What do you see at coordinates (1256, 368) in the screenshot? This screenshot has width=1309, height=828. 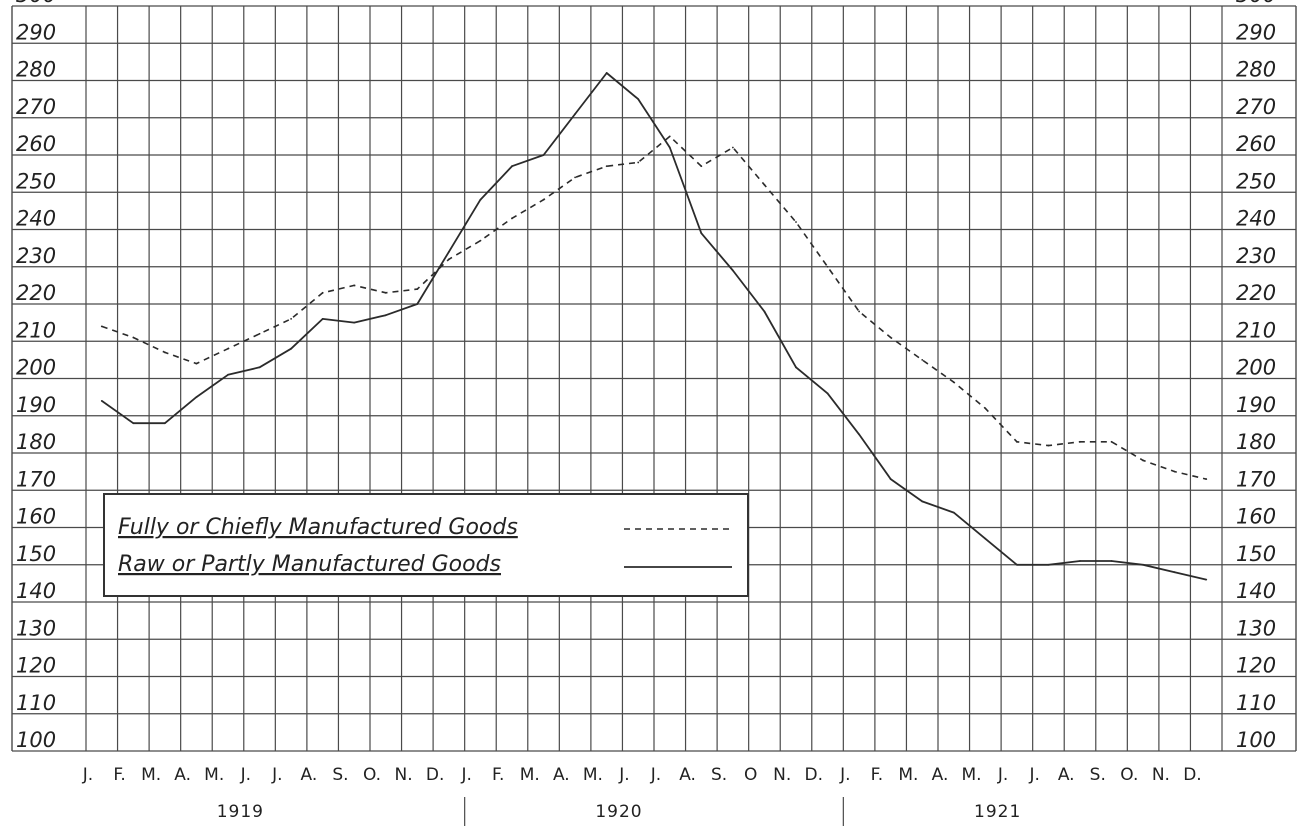 I see `y-tick-label-right: 200` at bounding box center [1256, 368].